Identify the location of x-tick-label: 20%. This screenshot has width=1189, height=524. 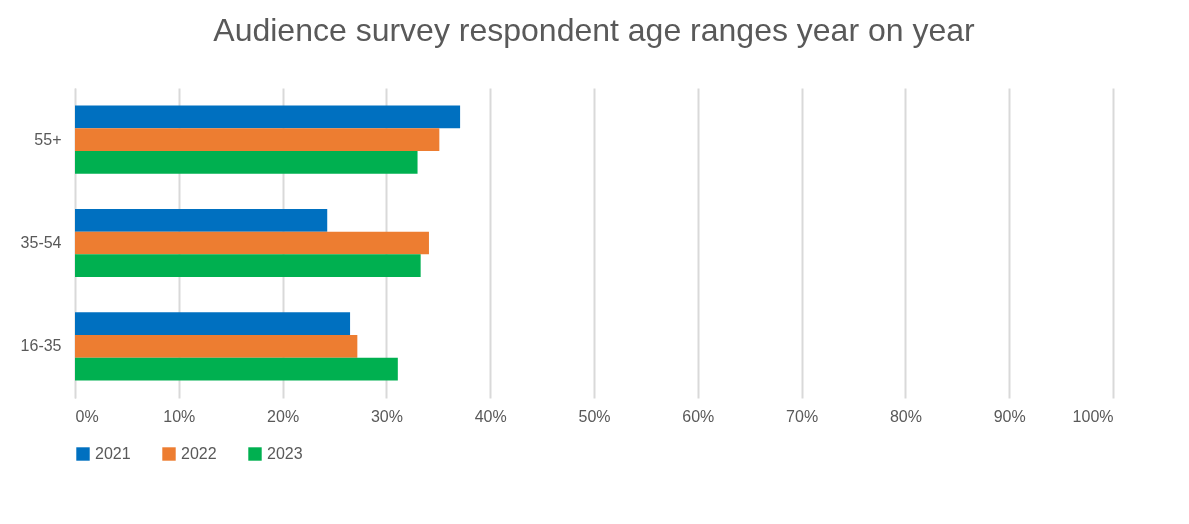
(283, 416).